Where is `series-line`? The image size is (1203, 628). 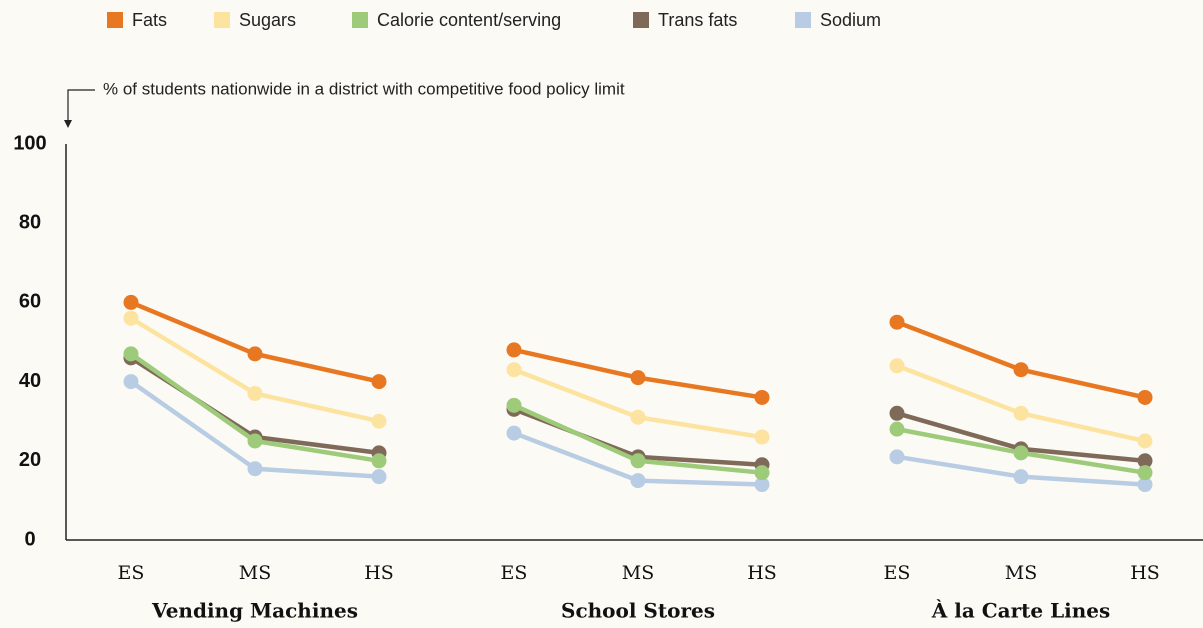 series-line is located at coordinates (1021, 360).